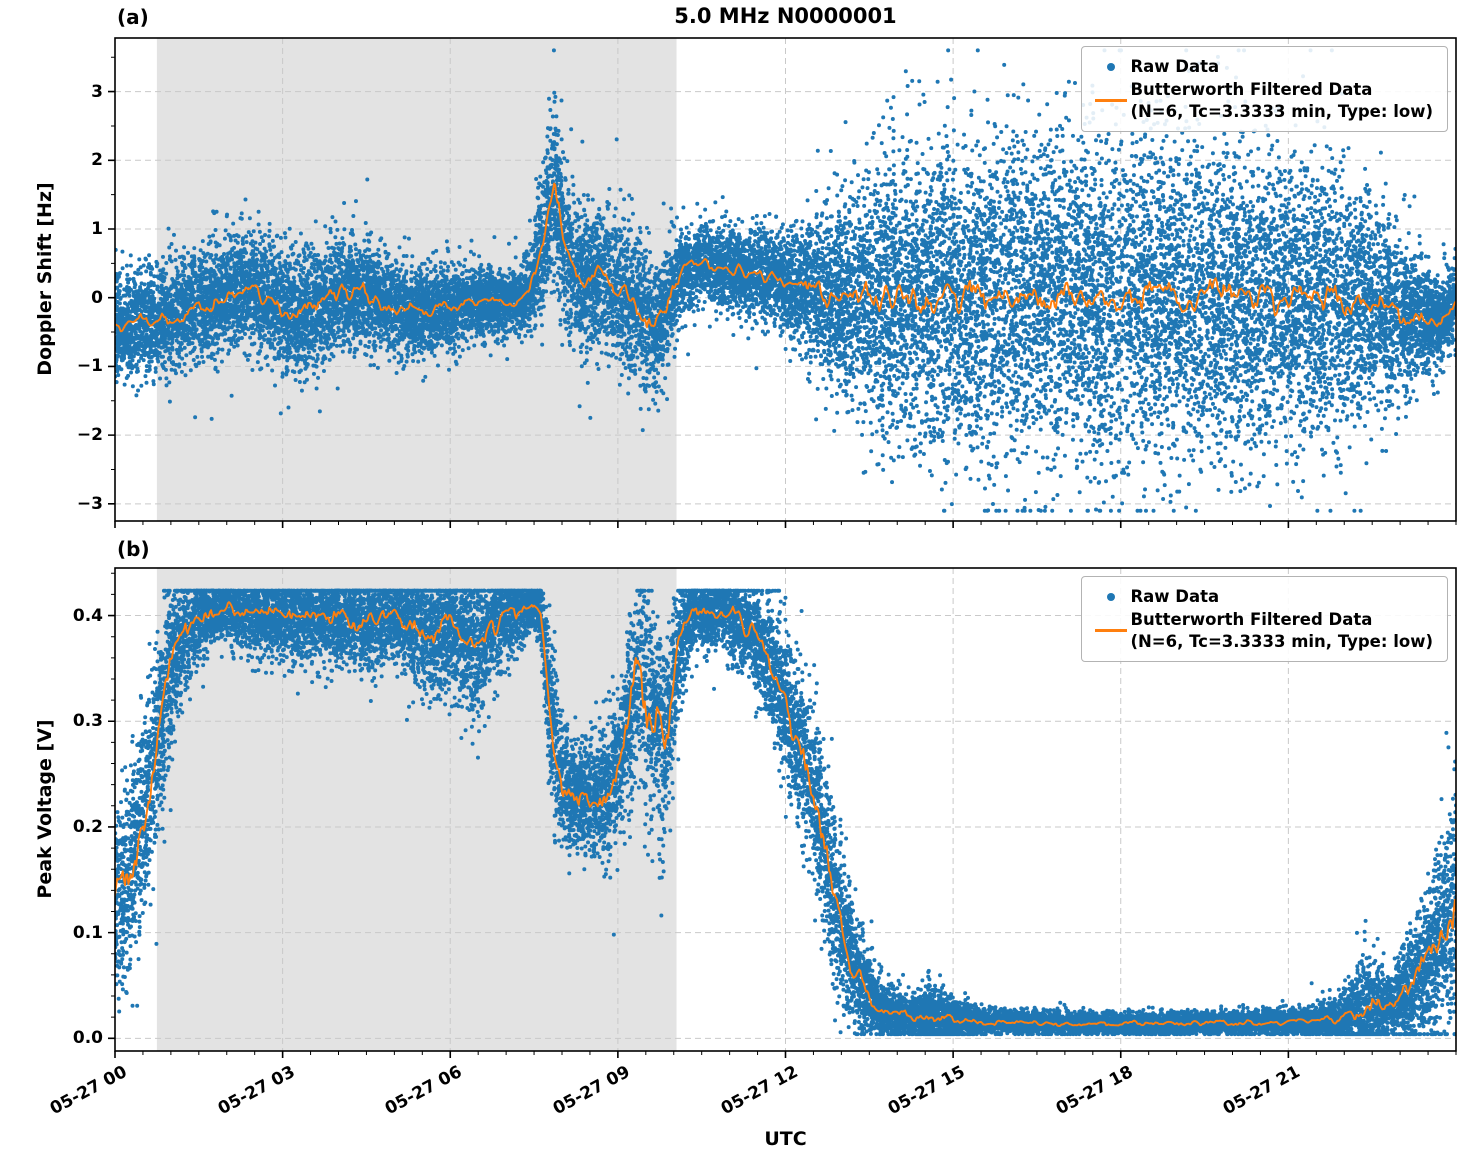 The image size is (1471, 1172). What do you see at coordinates (97, 229) in the screenshot?
I see `y-tick-label: 1` at bounding box center [97, 229].